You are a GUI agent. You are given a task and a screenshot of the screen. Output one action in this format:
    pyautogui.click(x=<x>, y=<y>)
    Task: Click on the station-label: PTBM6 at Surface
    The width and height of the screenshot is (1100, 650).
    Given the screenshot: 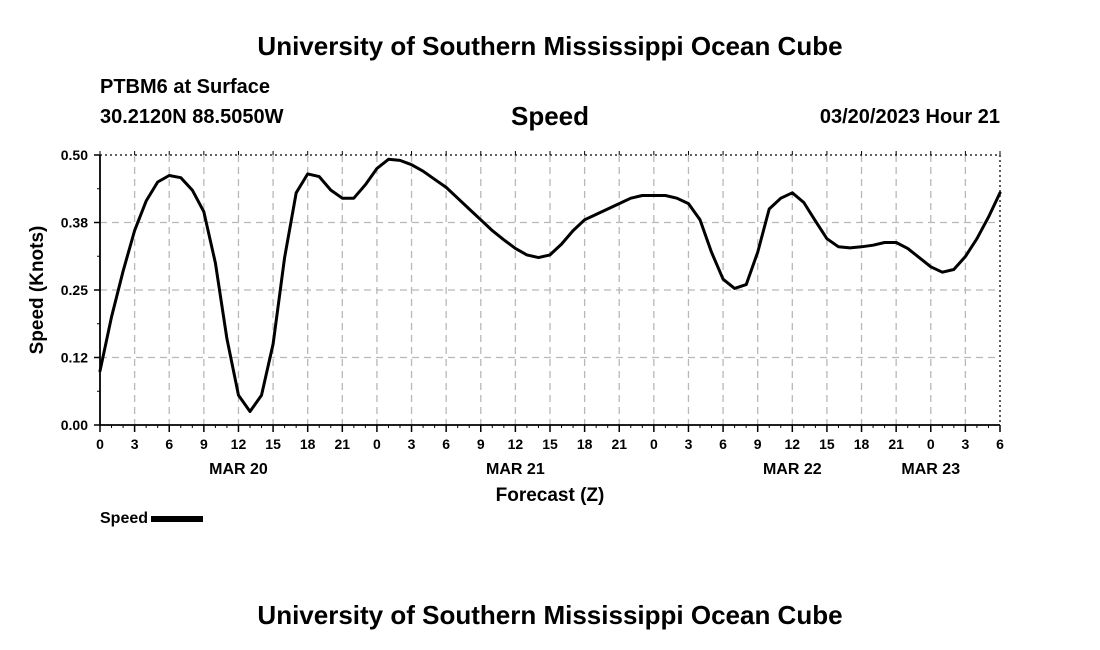 What is the action you would take?
    pyautogui.click(x=185, y=87)
    